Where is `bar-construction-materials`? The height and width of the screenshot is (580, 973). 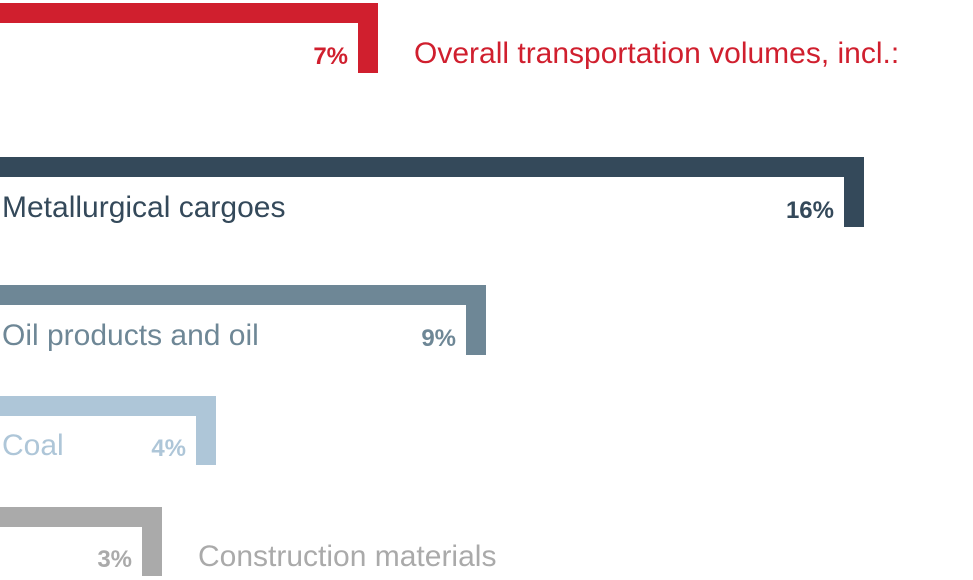
bar-construction-materials is located at coordinates (81, 541).